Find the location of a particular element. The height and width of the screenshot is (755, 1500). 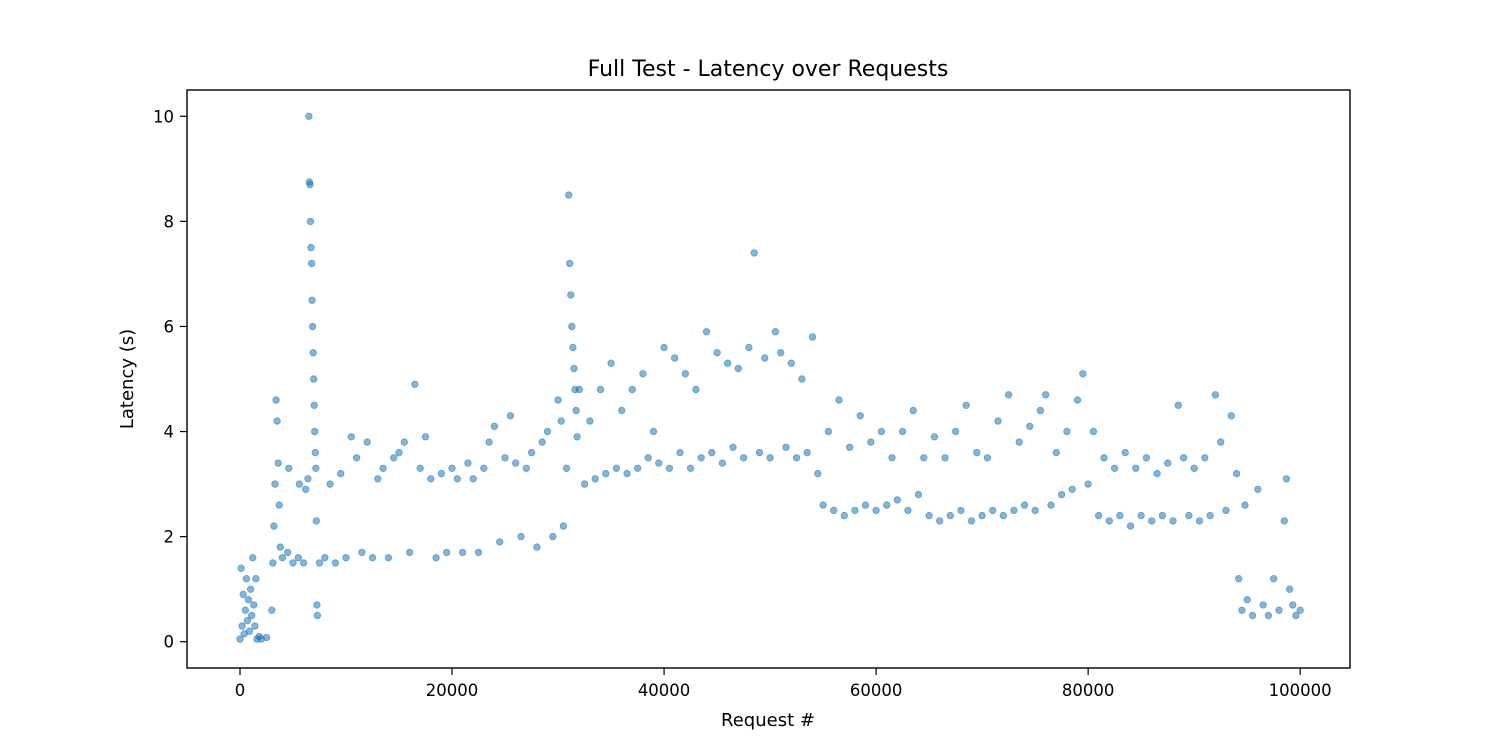

y-tick-label: 0 is located at coordinates (169, 642).